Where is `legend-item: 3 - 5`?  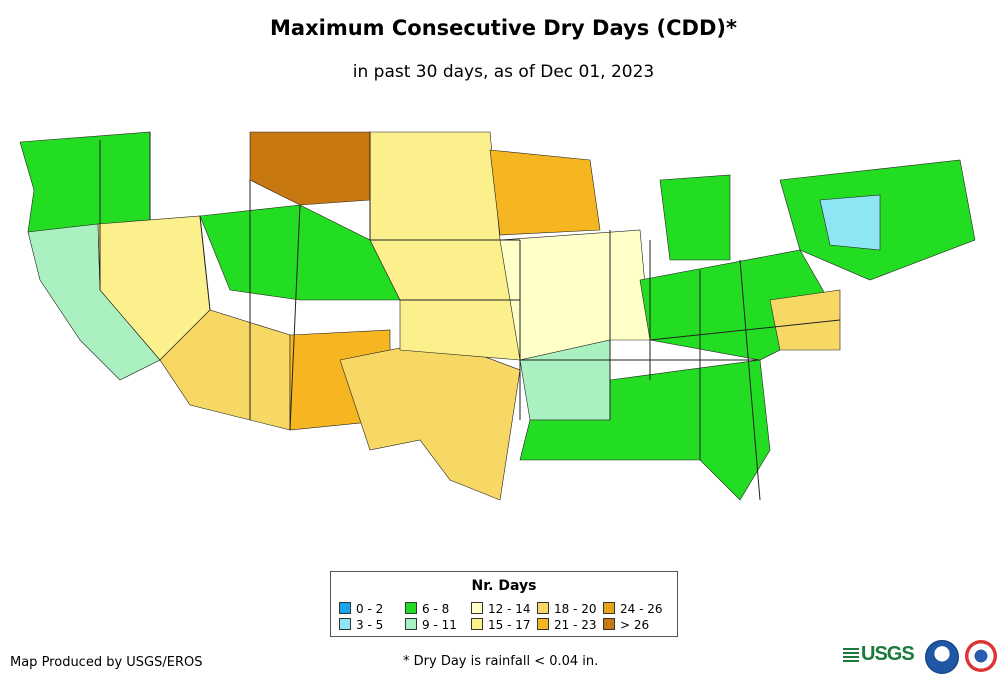 legend-item: 3 - 5 is located at coordinates (361, 625).